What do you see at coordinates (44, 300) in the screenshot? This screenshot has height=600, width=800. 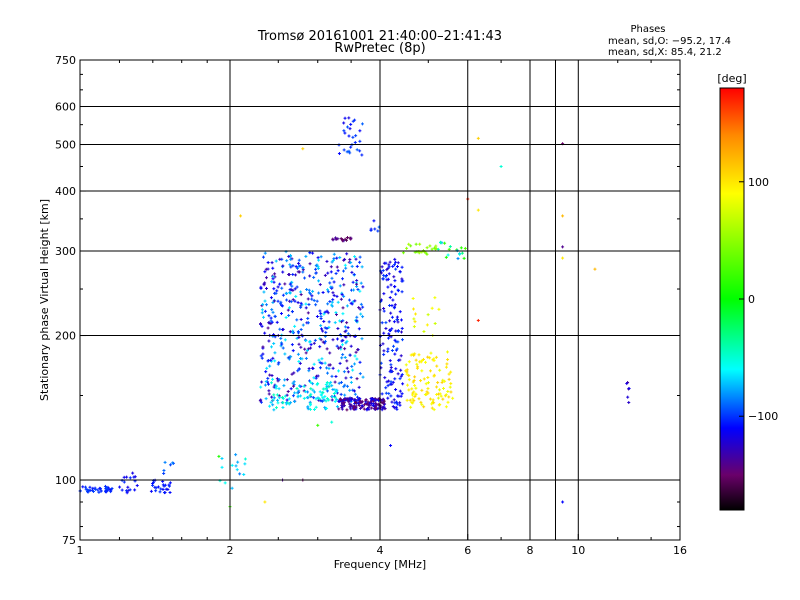 I see `y-axis-label: Stationary phase Virtual Height [km]` at bounding box center [44, 300].